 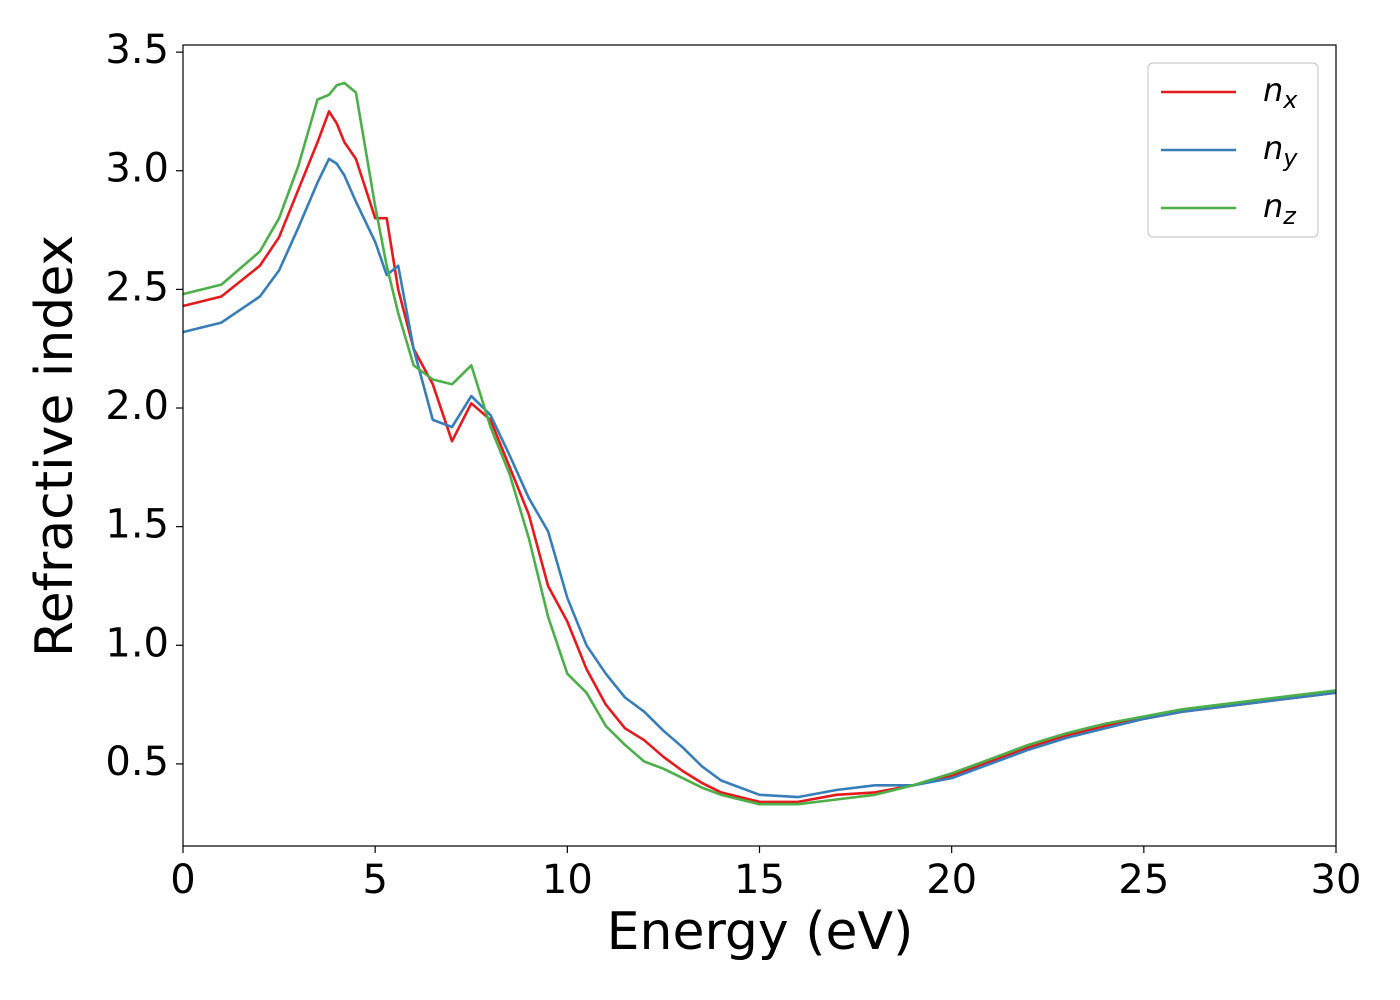 What do you see at coordinates (759, 880) in the screenshot?
I see `x-tick-label: 15` at bounding box center [759, 880].